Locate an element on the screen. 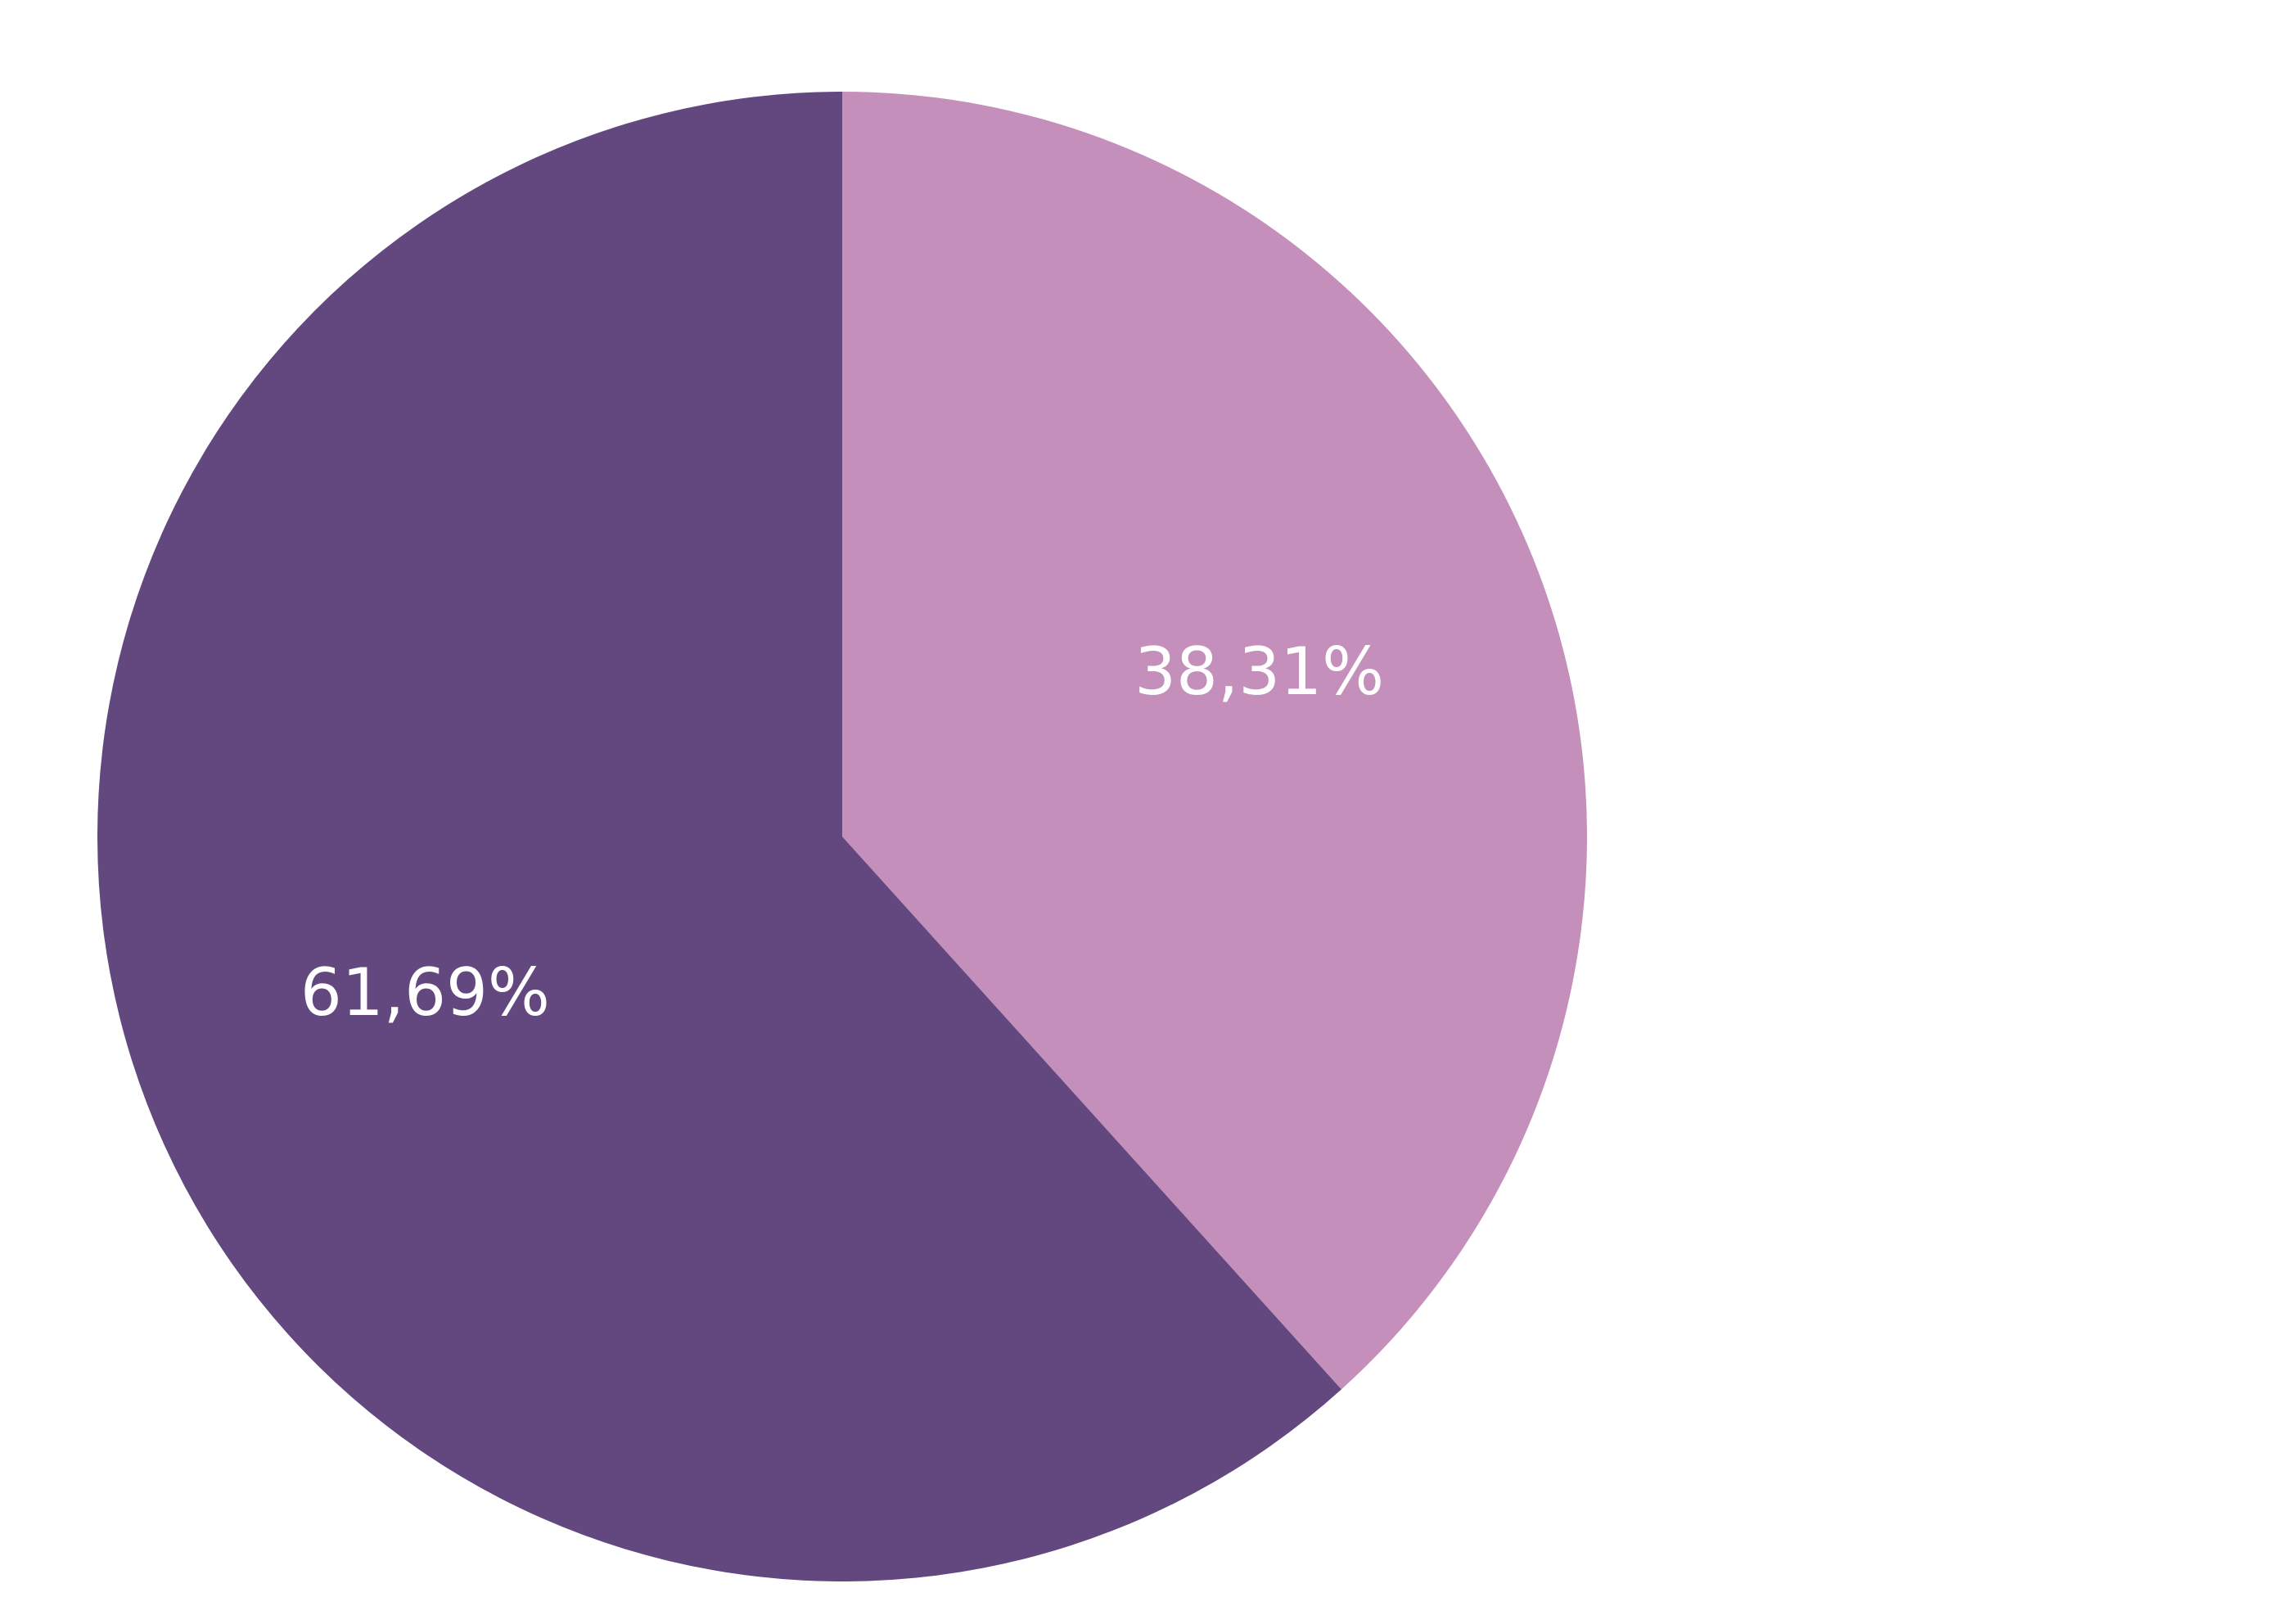 This screenshot has height=1624, width=2286. data-label: 61,69% is located at coordinates (425, 992).